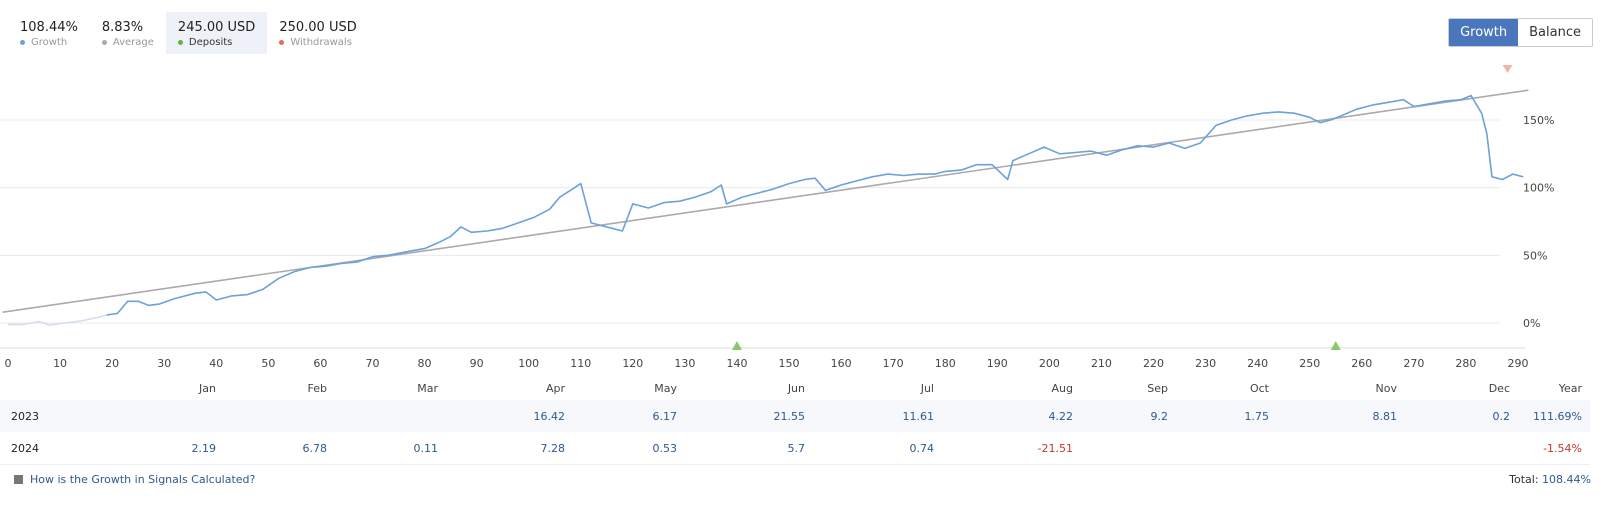 The image size is (1603, 505). Describe the element at coordinates (1501, 416) in the screenshot. I see `table-cell: 0.2` at that location.